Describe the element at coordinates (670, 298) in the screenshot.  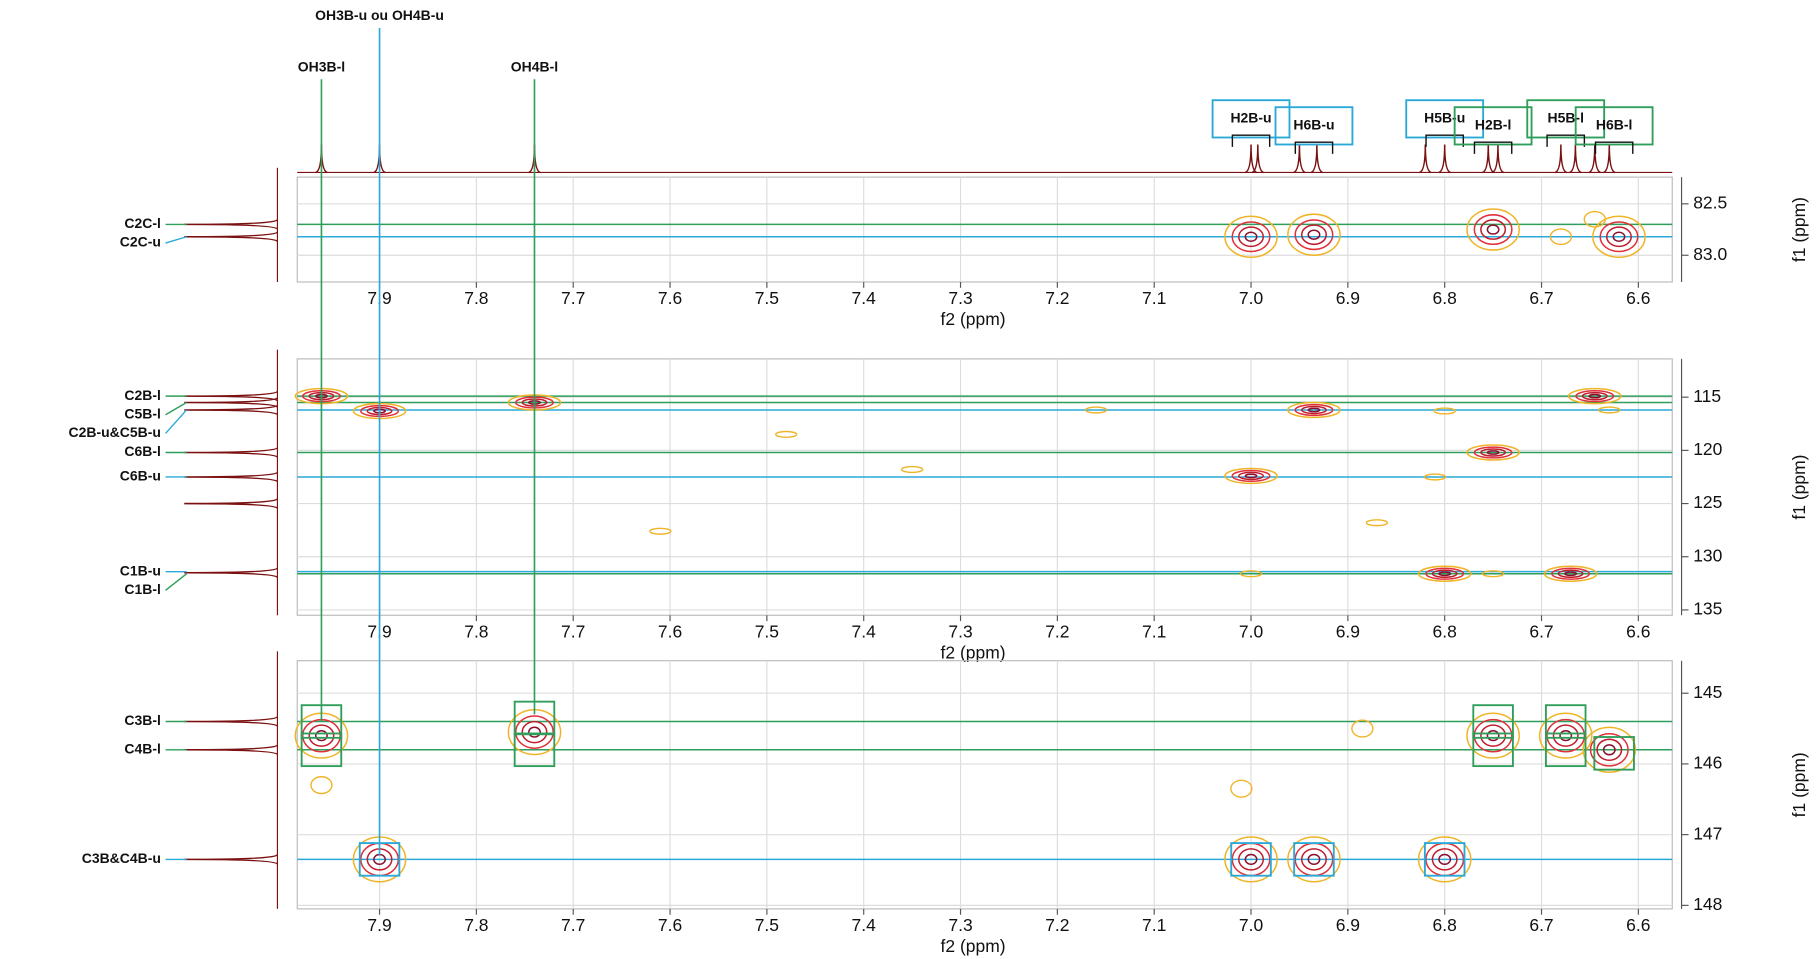
I see `x-tick-label: 7.6` at that location.